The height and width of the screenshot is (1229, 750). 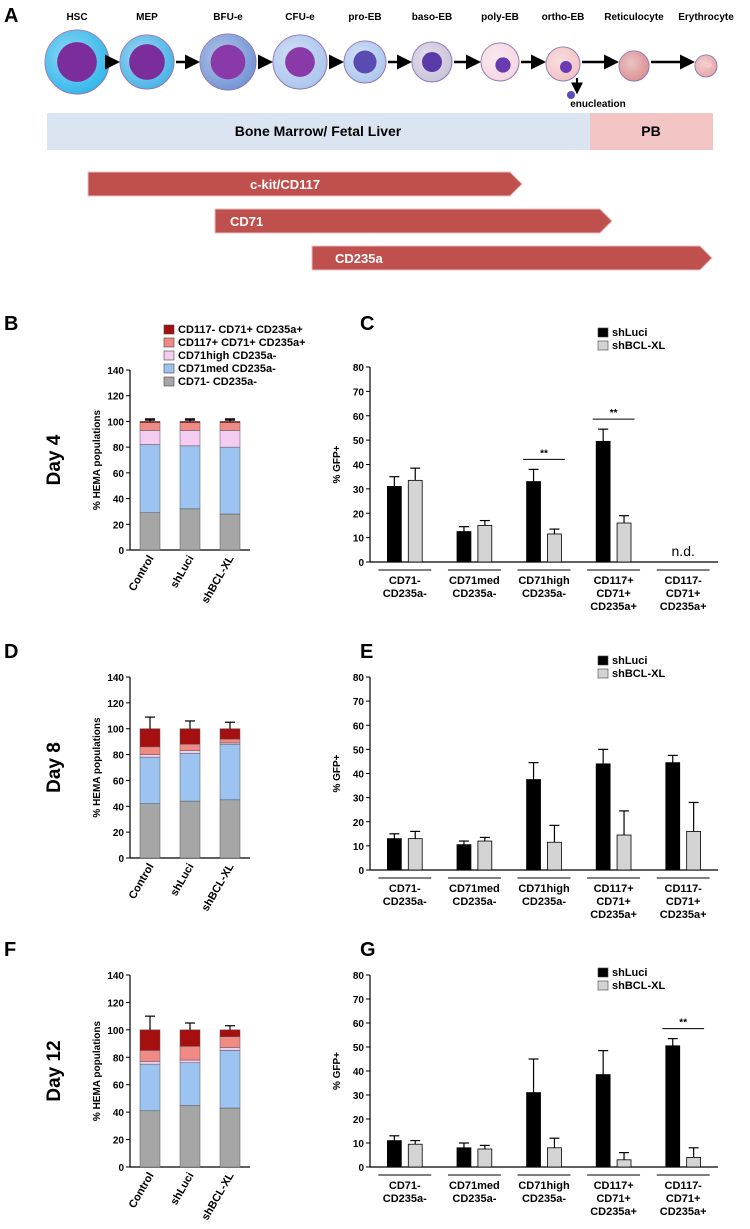 What do you see at coordinates (405, 1186) in the screenshot?
I see `x-tick-label: CD71-` at bounding box center [405, 1186].